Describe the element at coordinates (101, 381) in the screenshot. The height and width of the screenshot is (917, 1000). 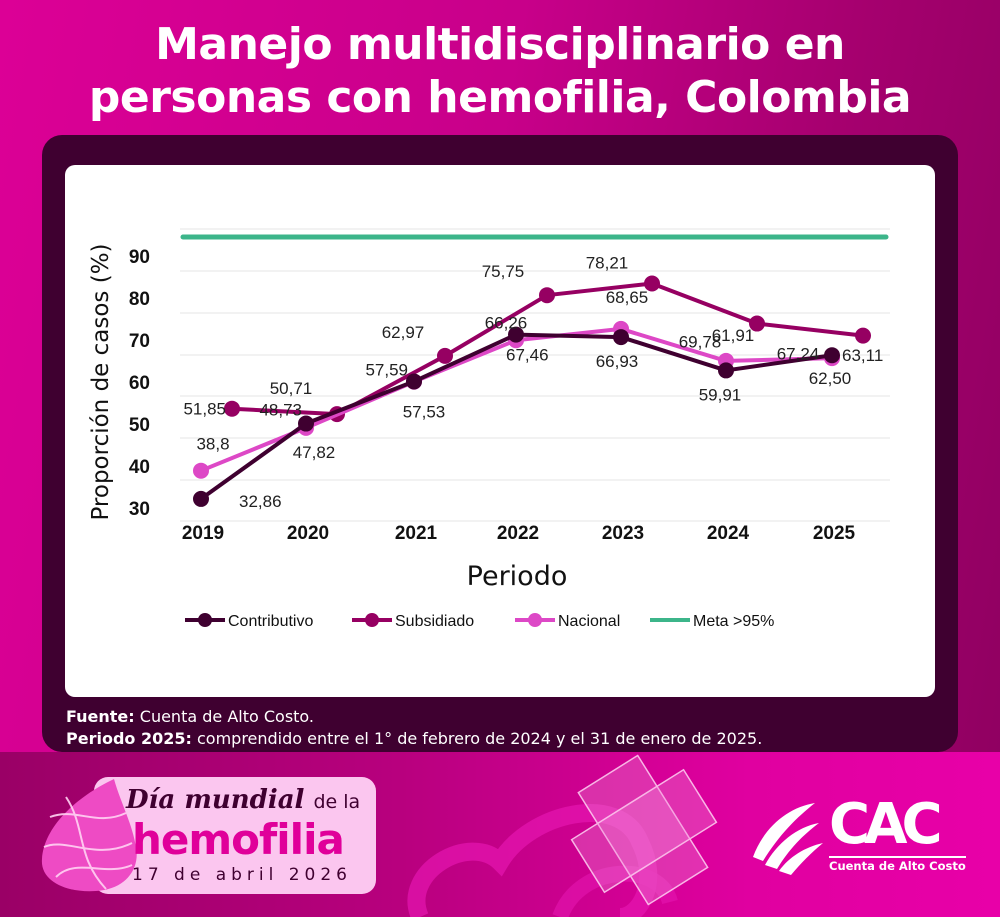
I see `y-axis-title: Proporción de casos (%)` at that location.